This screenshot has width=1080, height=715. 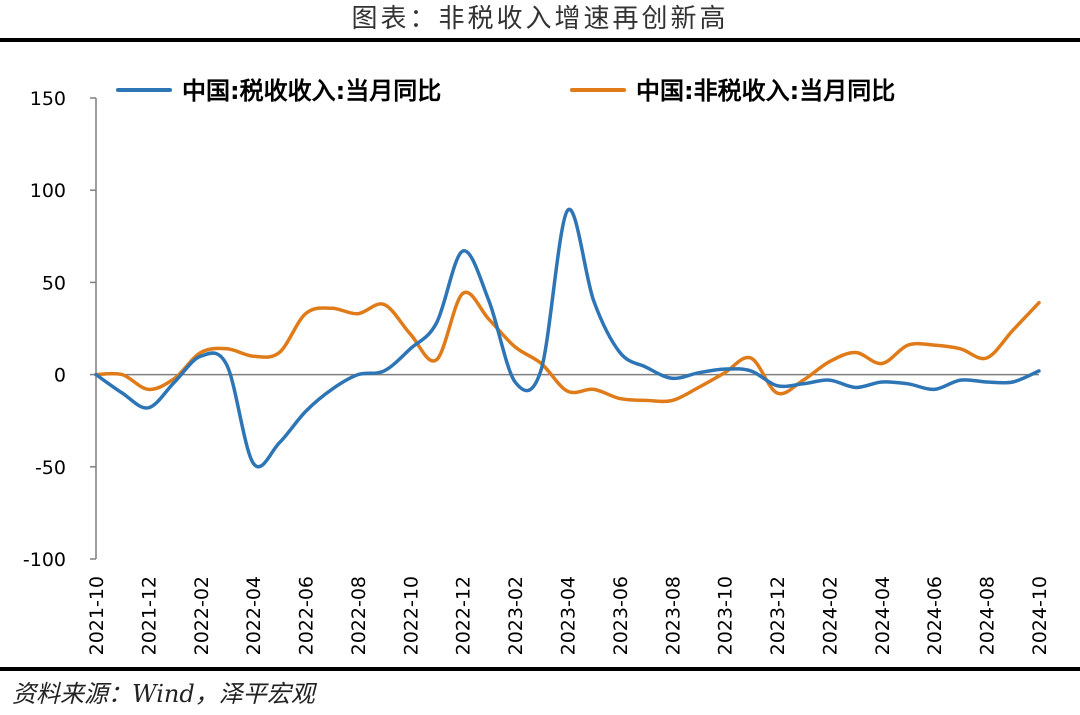 I want to click on x-tick-label: 2021-10, so click(x=97, y=615).